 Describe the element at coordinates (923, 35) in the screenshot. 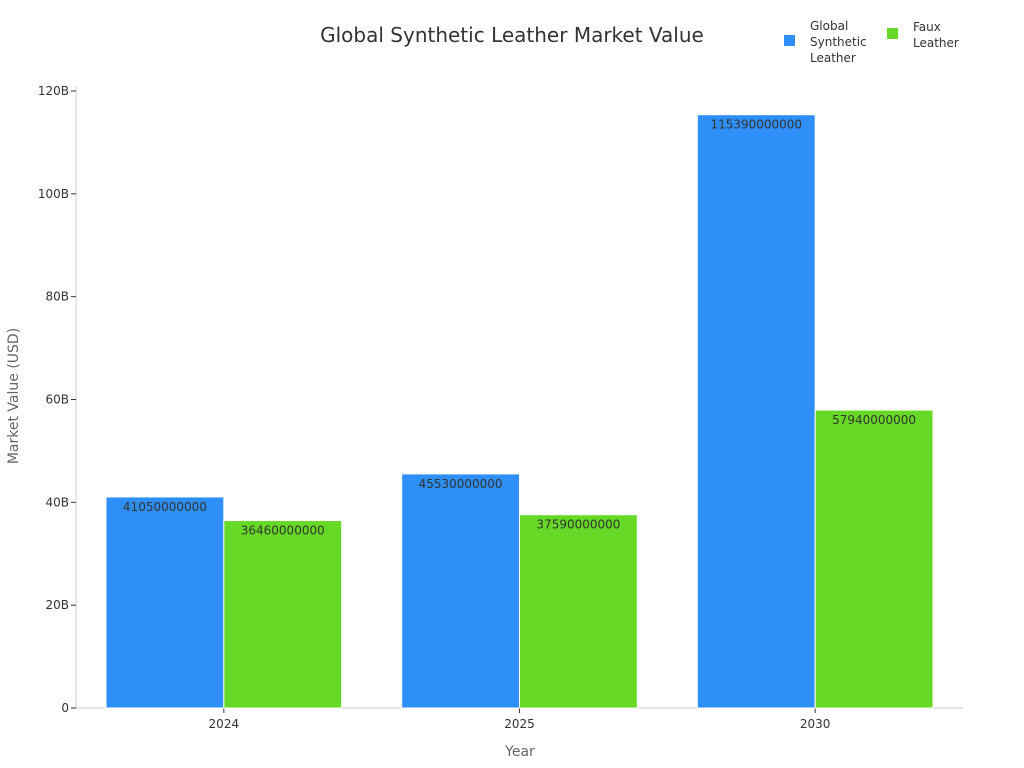

I see `legend-item: Faux Leather` at that location.